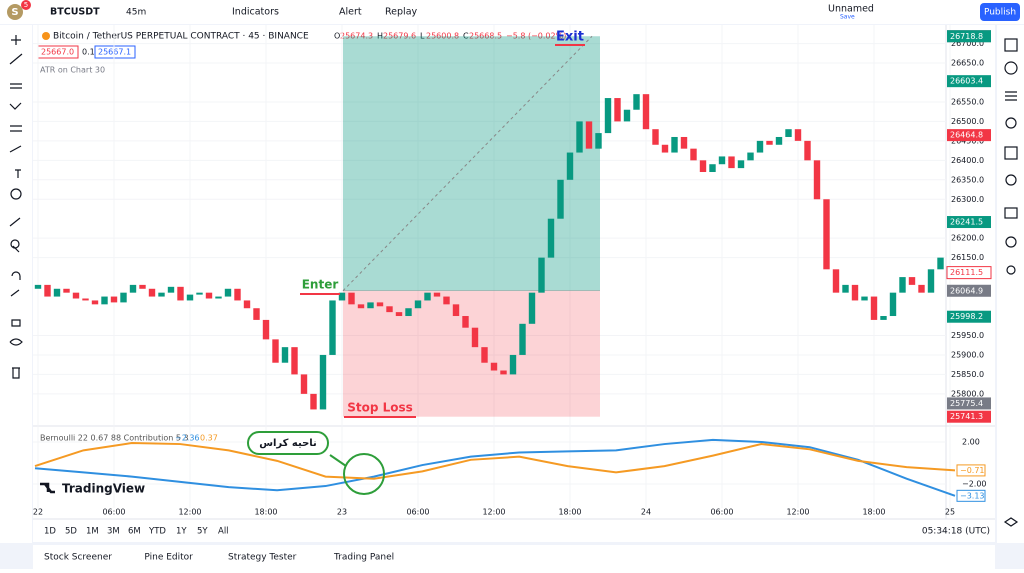 The height and width of the screenshot is (573, 1024). I want to click on layout-name: Unnamed, so click(851, 9).